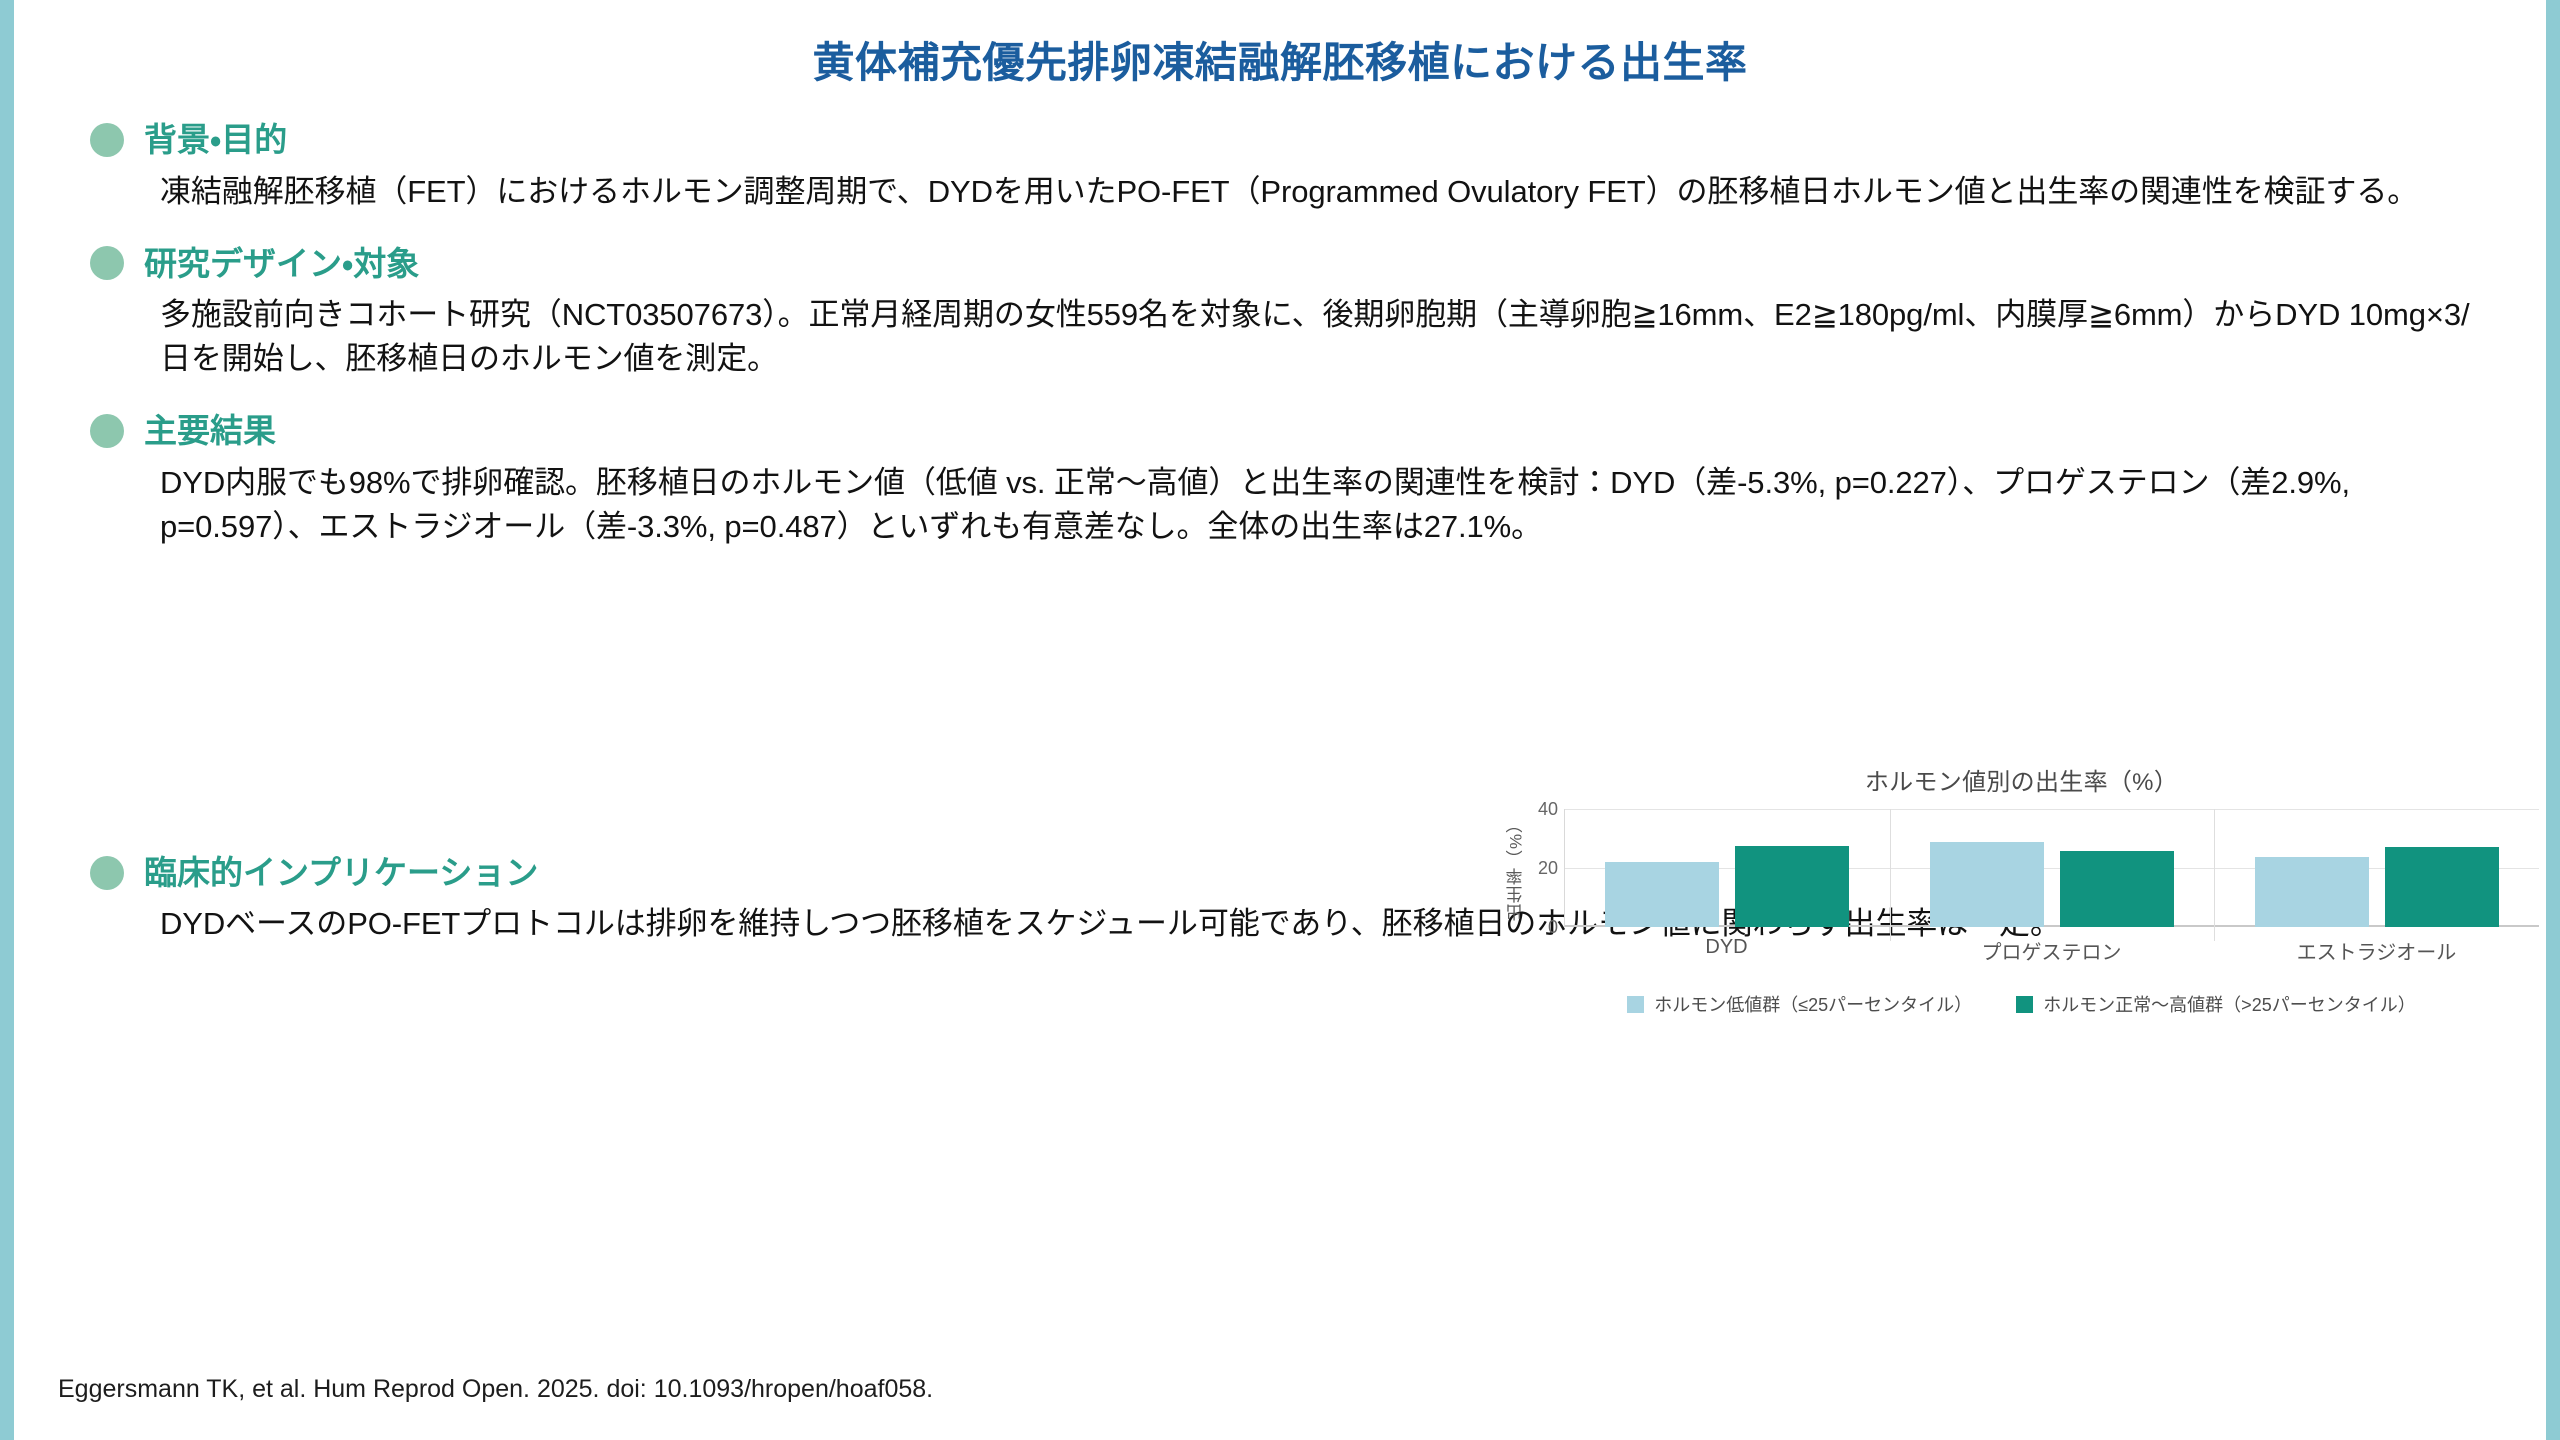 The width and height of the screenshot is (2560, 1440). What do you see at coordinates (2052, 926) in the screenshot?
I see `chart-x-axis-line` at bounding box center [2052, 926].